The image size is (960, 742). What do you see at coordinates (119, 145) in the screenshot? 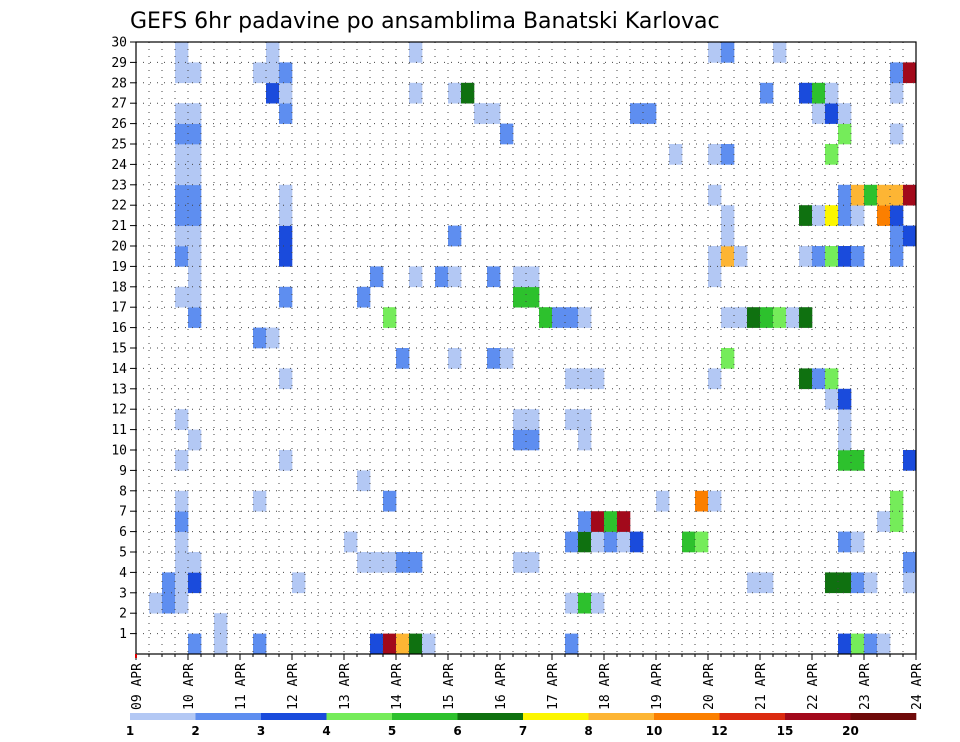
I see `y-tick-label: 25` at bounding box center [119, 145].